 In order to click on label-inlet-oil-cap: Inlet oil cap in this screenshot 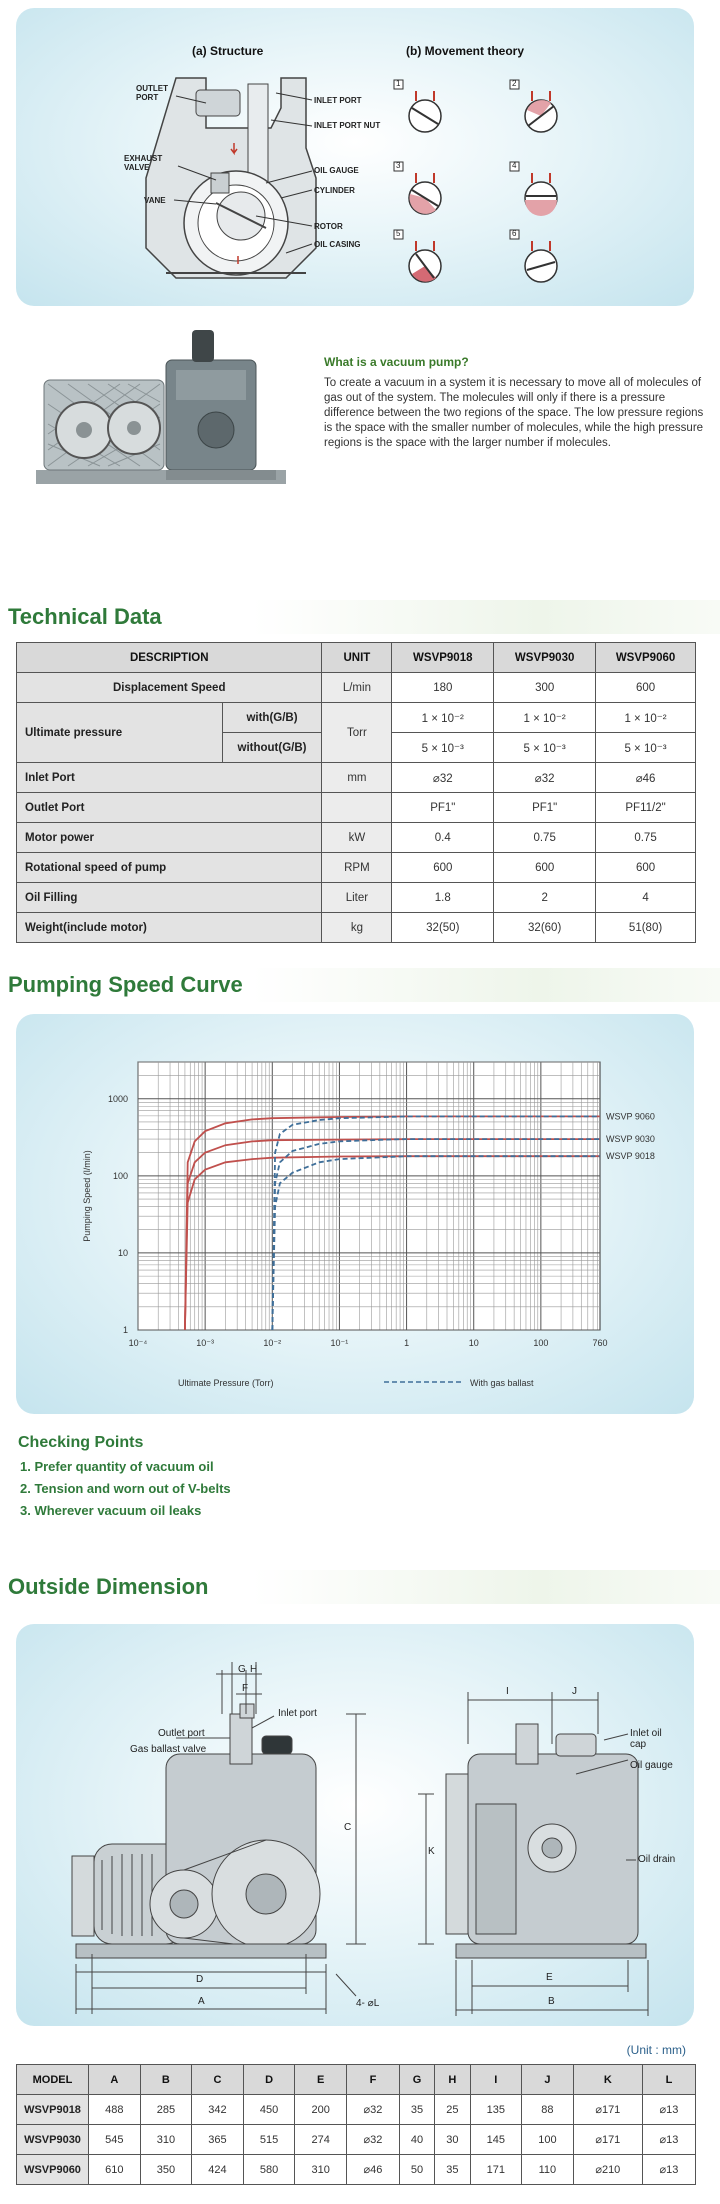, I will do `click(646, 1739)`.